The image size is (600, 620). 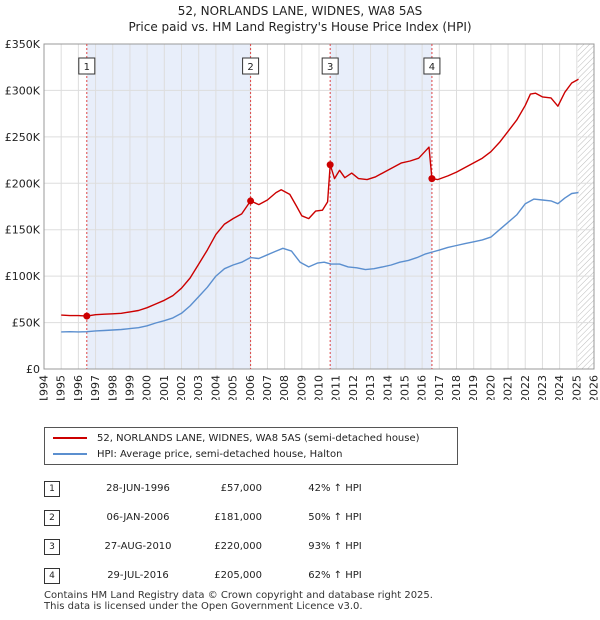 I want to click on x-tick-label: 2009, so click(x=301, y=387).